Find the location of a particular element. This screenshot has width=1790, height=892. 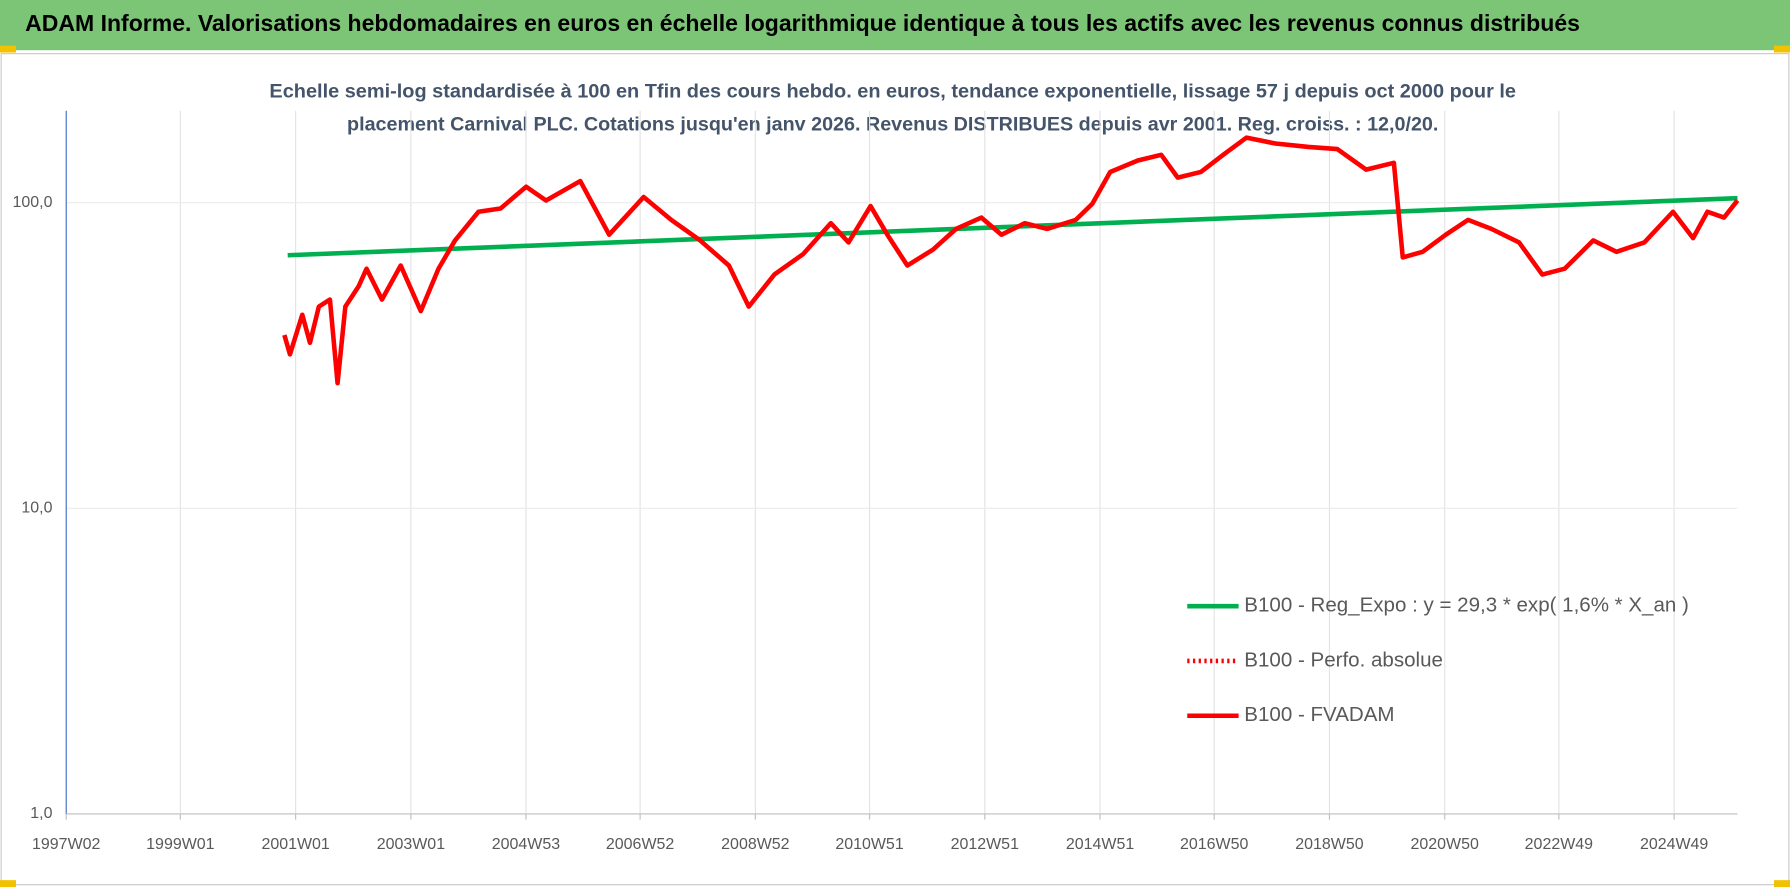

x-tick-label: 2004W53 is located at coordinates (526, 844).